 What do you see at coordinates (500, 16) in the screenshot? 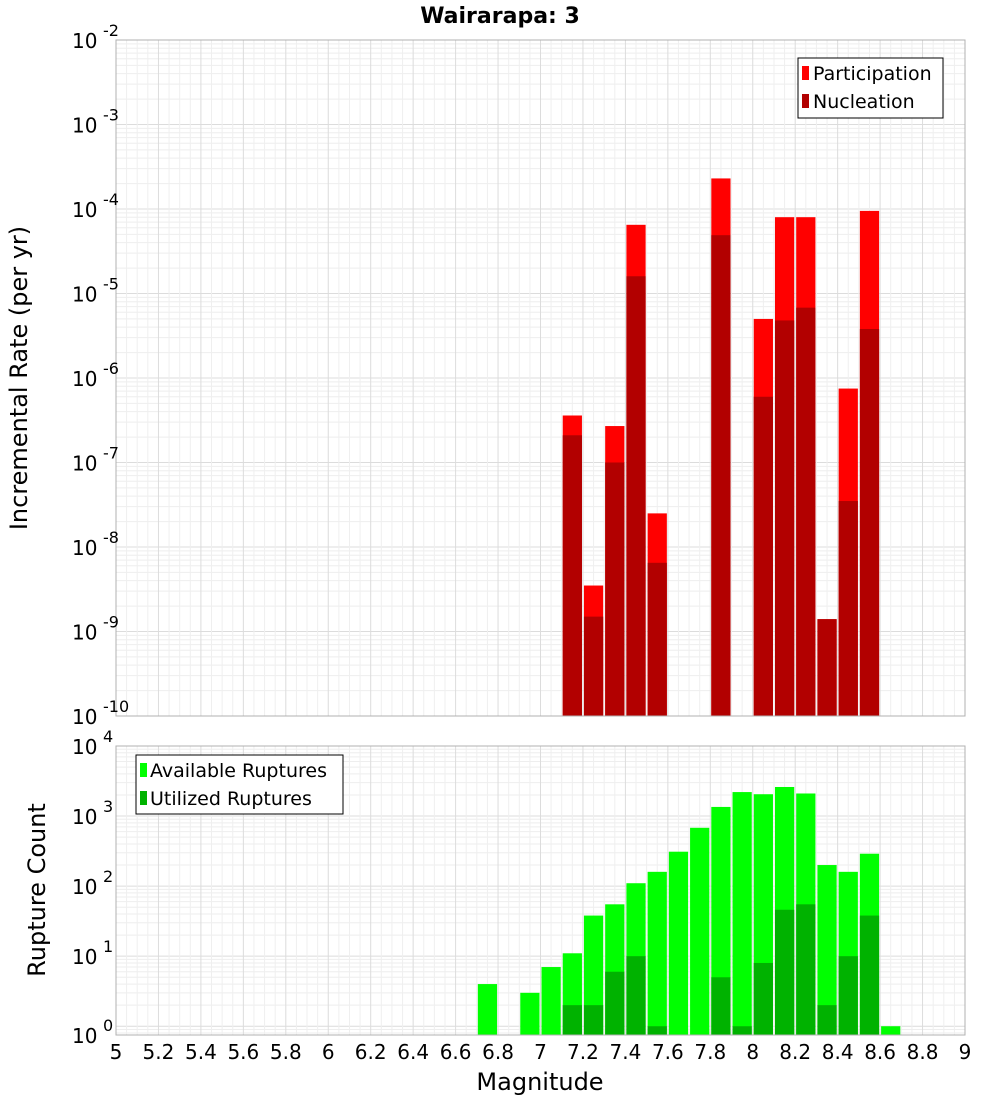
I see `chart-title: Wairarapa: 3` at bounding box center [500, 16].